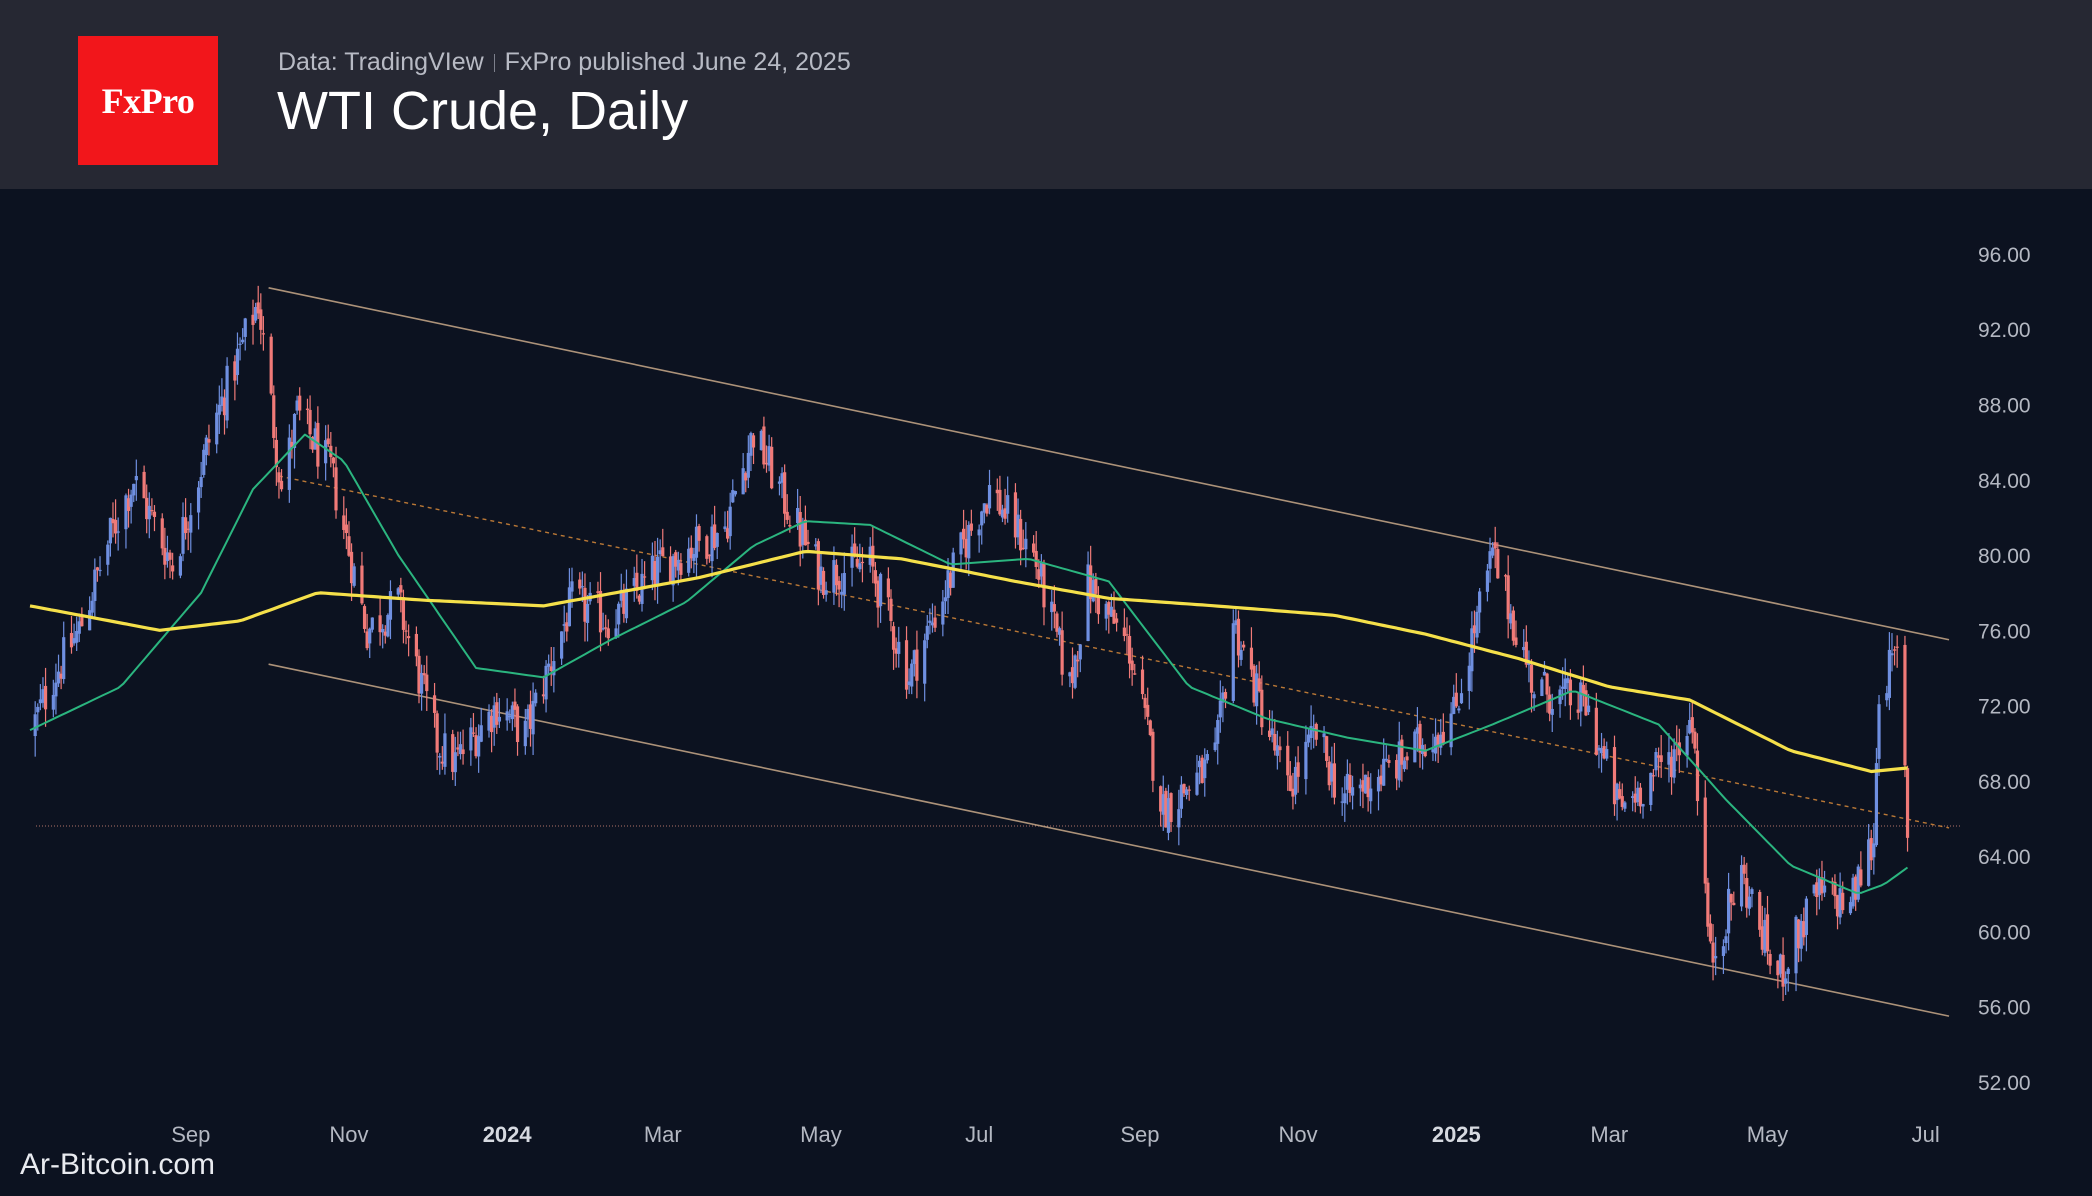 The height and width of the screenshot is (1196, 2092). Describe the element at coordinates (381, 62) in the screenshot. I see `data-source-label: Data: TradingVIew` at that location.